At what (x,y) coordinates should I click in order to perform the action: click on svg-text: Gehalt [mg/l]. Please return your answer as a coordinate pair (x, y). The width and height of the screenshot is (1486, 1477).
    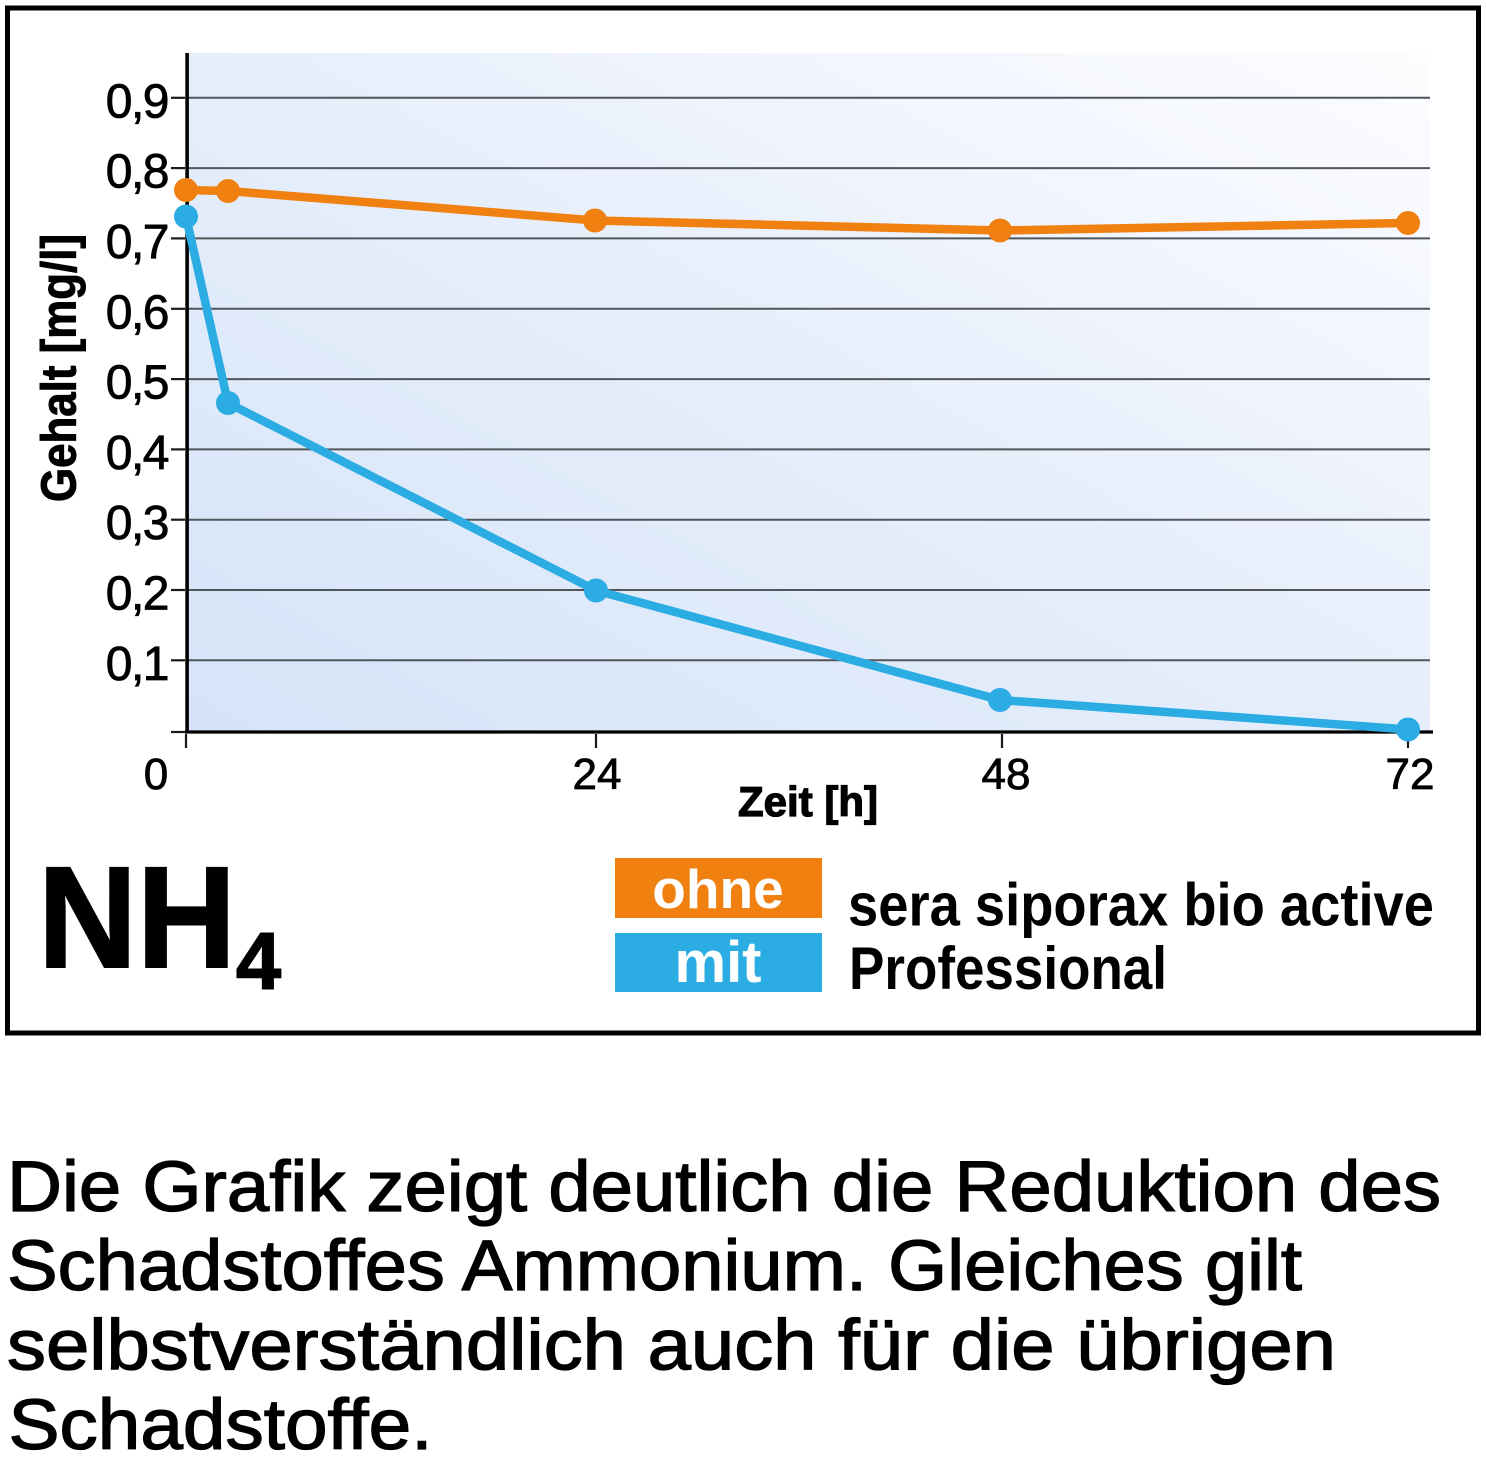
    Looking at the image, I should click on (60, 368).